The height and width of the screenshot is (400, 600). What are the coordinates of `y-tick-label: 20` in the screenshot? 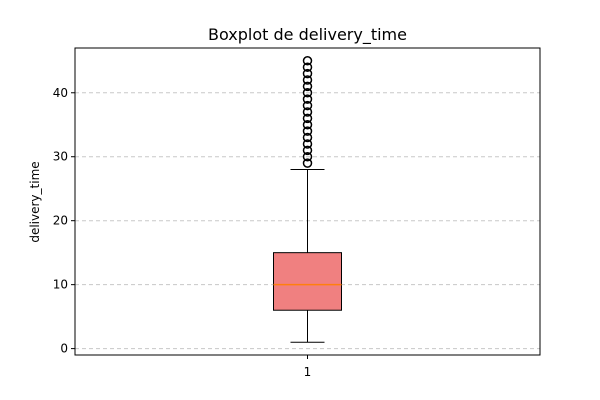 It's located at (60, 221).